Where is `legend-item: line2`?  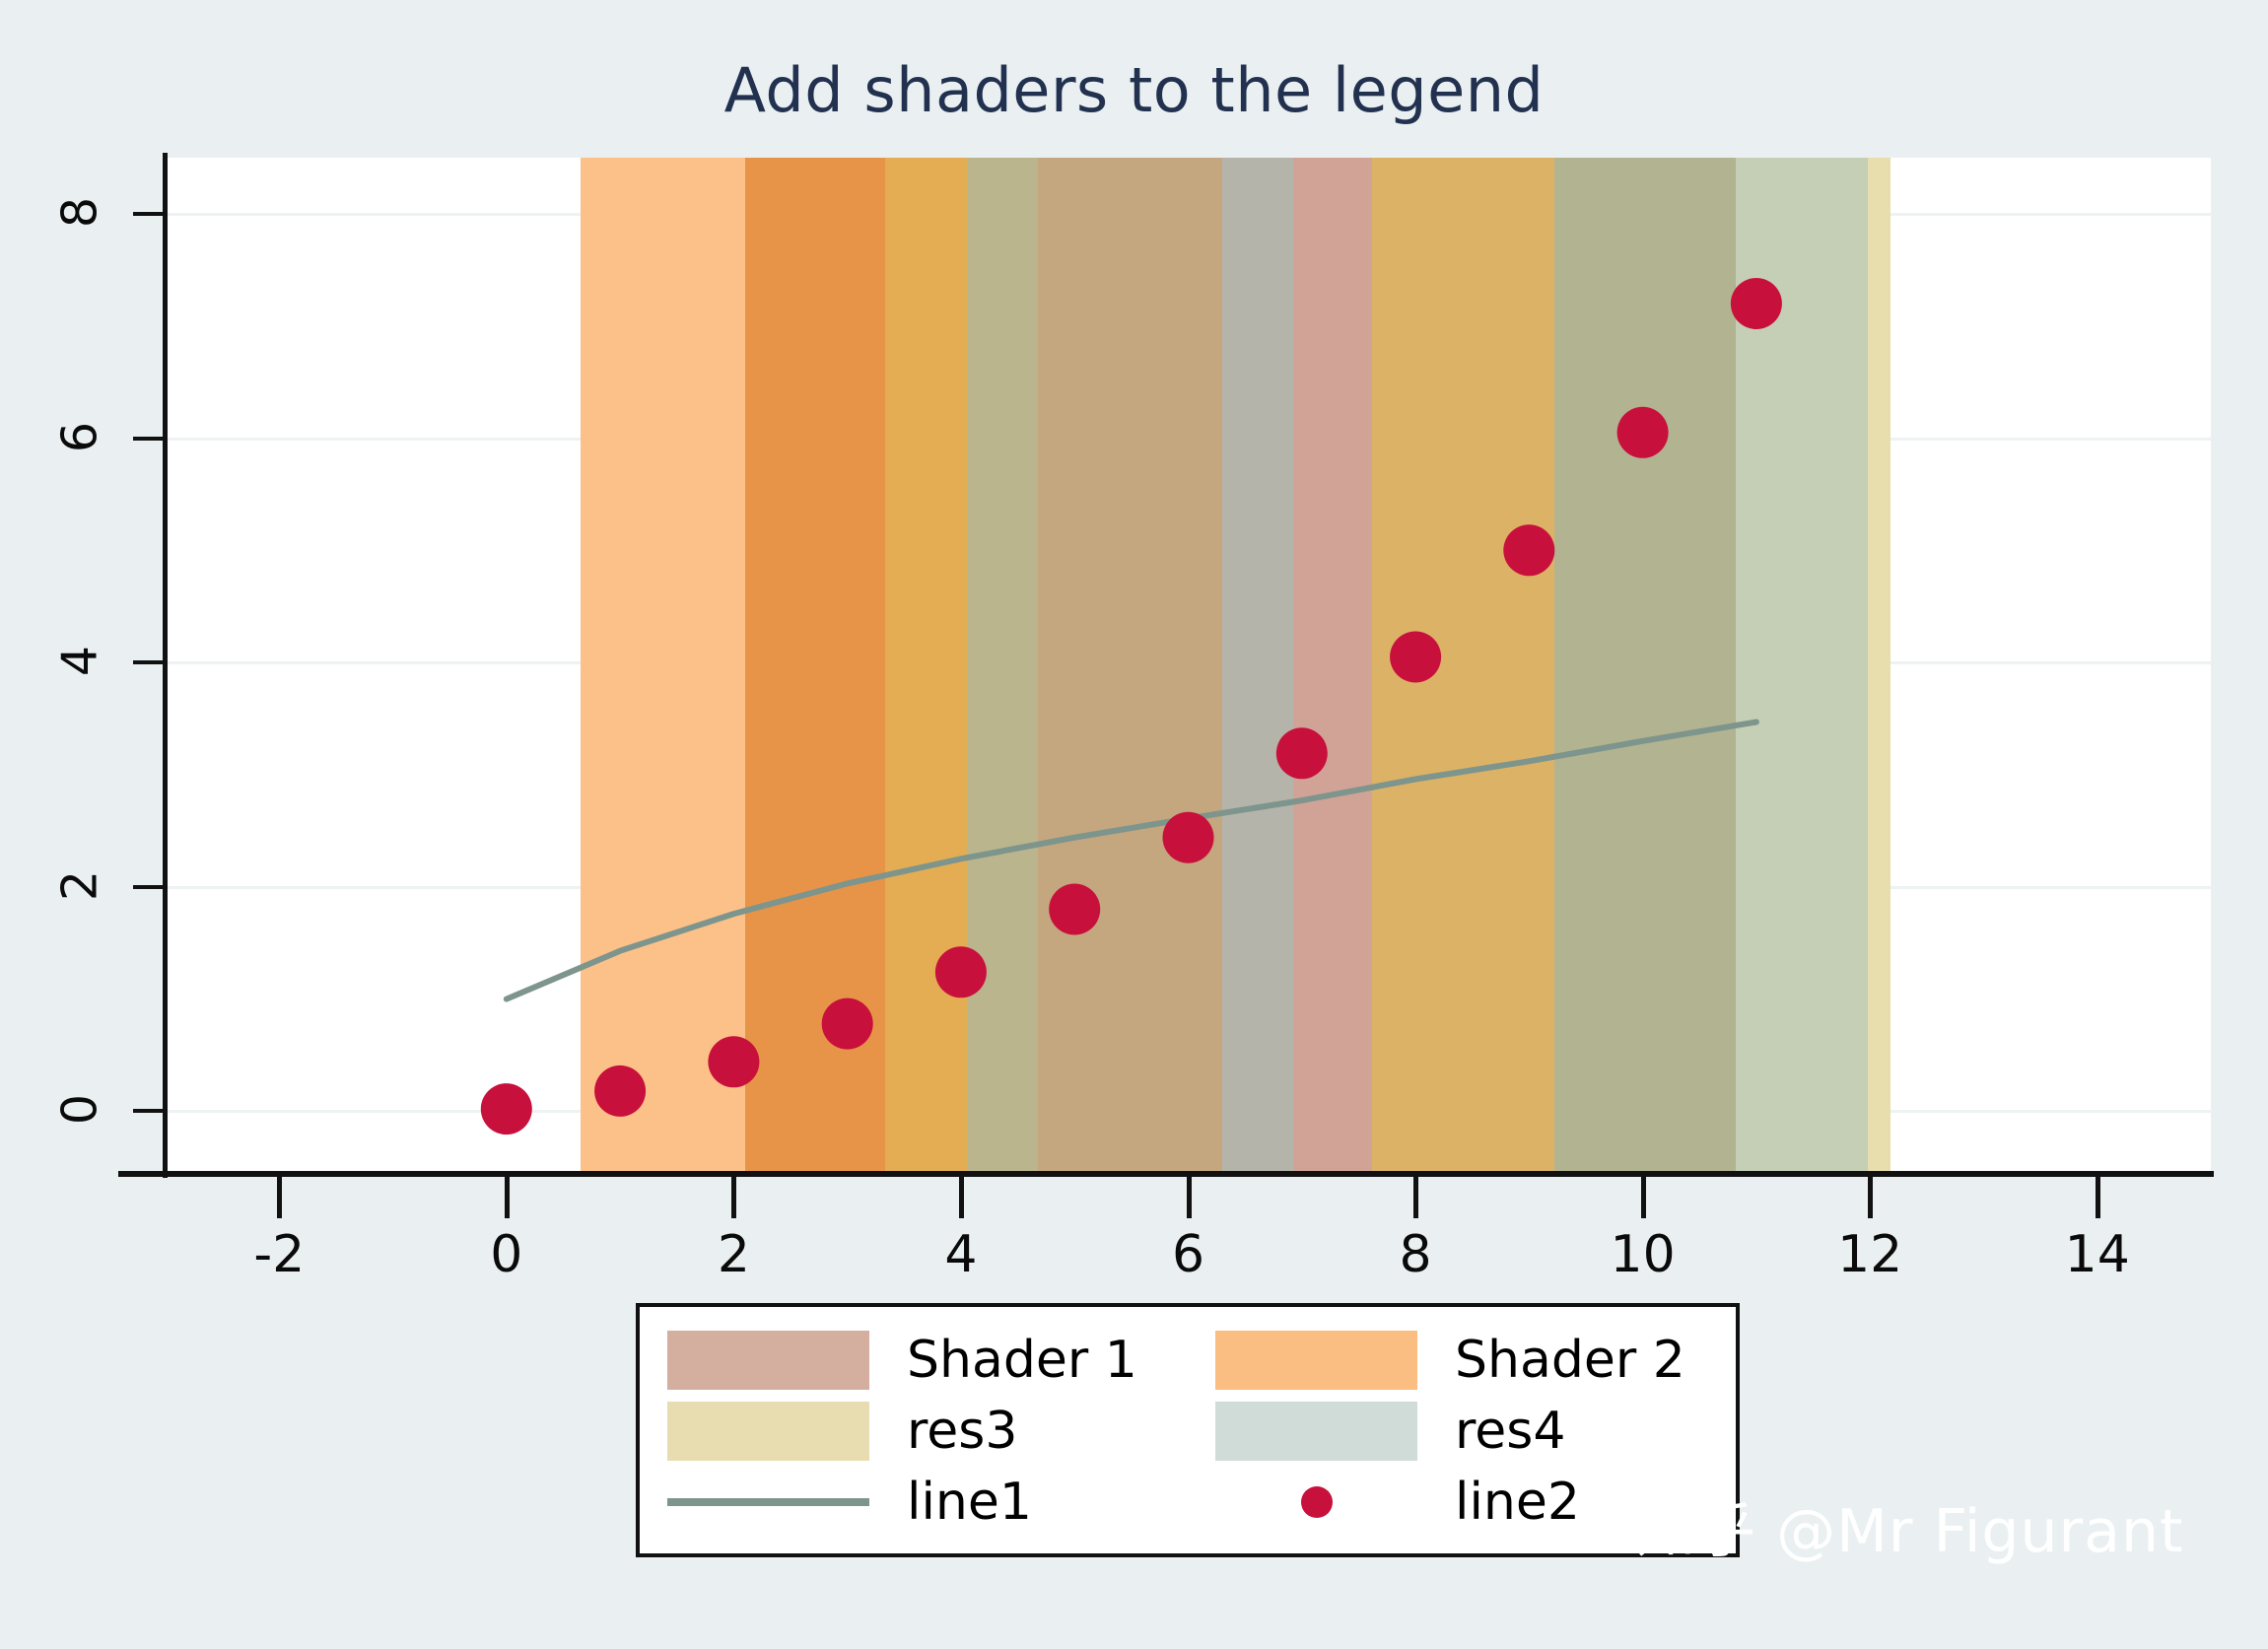
legend-item: line2 is located at coordinates (1462, 1502).